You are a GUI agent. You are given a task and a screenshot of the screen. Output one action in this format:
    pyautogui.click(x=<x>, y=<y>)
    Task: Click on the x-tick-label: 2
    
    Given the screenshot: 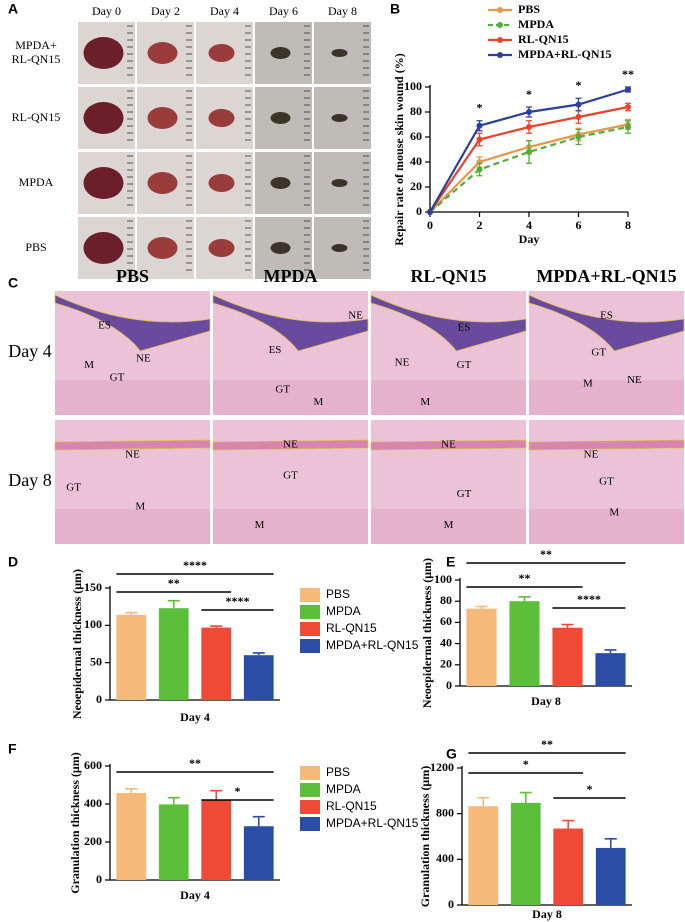 What is the action you would take?
    pyautogui.click(x=480, y=225)
    